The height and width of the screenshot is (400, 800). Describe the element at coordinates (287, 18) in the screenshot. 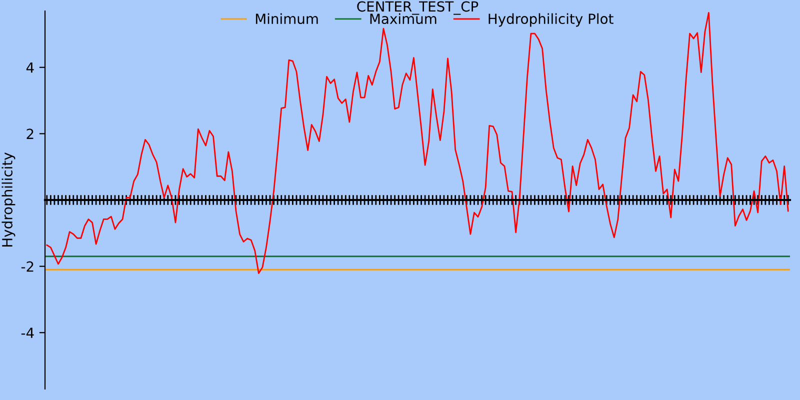

I see `legend-label: Minimum` at that location.